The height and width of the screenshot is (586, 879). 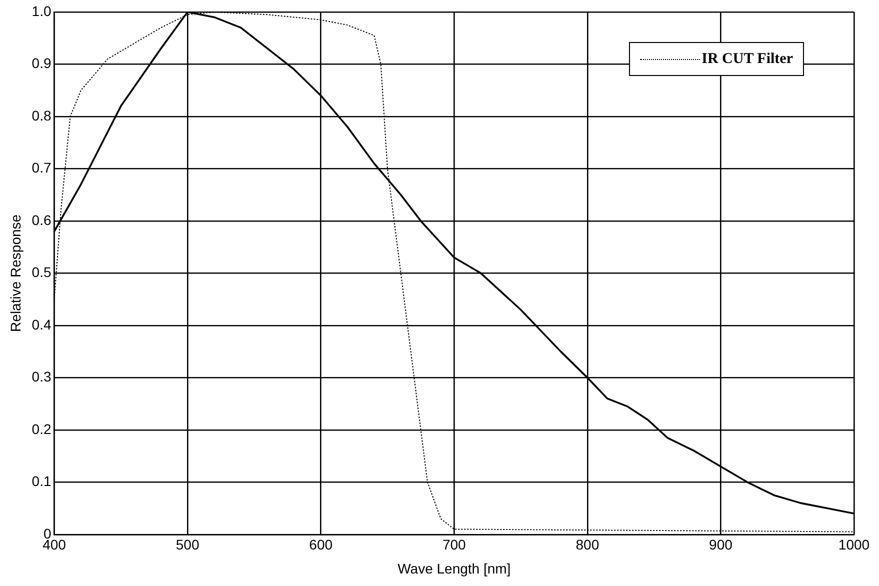 I want to click on y-tick-label: 0.3, so click(x=42, y=376).